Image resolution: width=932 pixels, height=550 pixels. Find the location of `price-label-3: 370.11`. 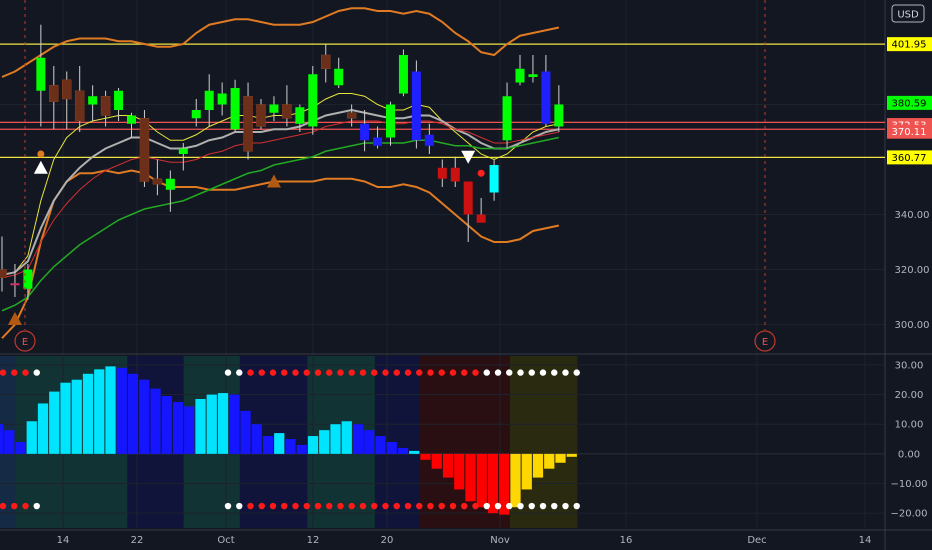

price-label-3: 370.11 is located at coordinates (909, 132).